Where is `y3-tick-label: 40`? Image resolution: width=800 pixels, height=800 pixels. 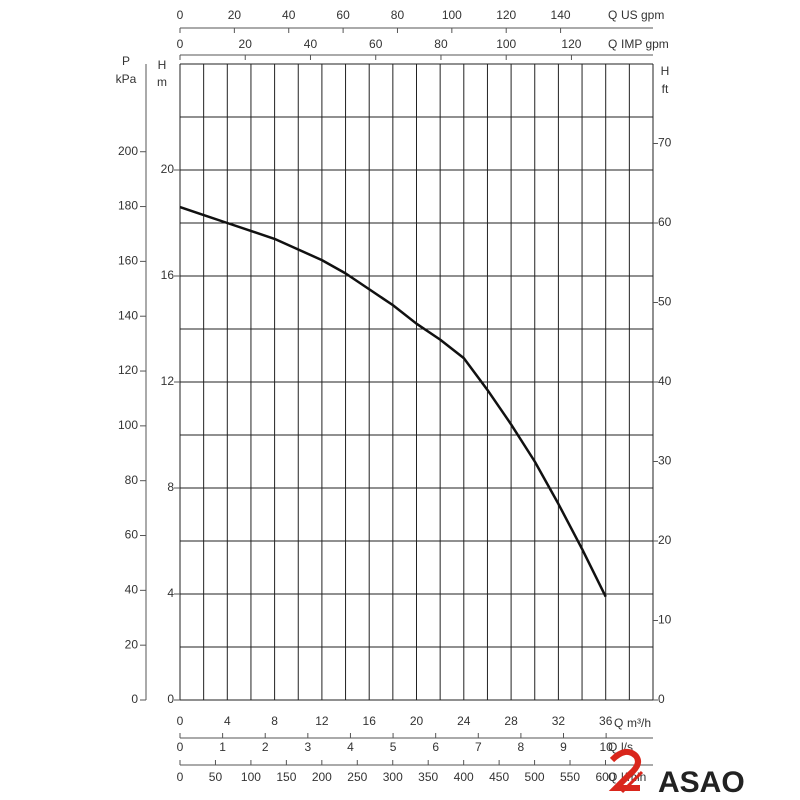
y3-tick-label: 40 is located at coordinates (132, 590).